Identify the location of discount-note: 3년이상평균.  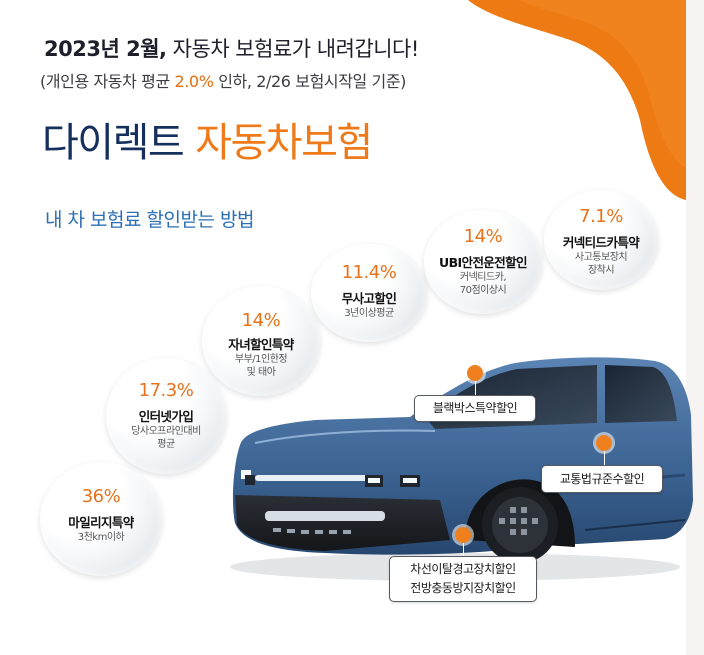
(369, 313).